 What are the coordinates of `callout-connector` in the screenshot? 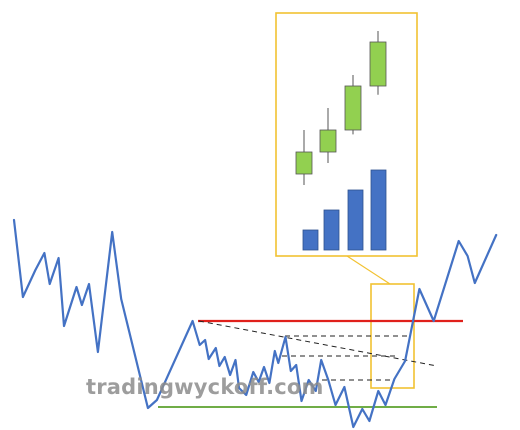 It's located at (368, 270).